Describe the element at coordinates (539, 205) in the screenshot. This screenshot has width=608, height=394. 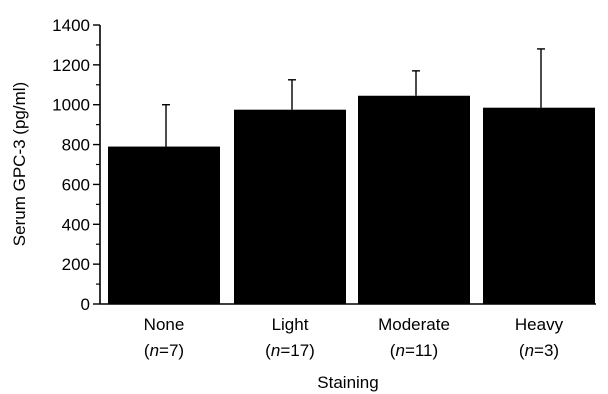
I see `bar-heavy` at that location.